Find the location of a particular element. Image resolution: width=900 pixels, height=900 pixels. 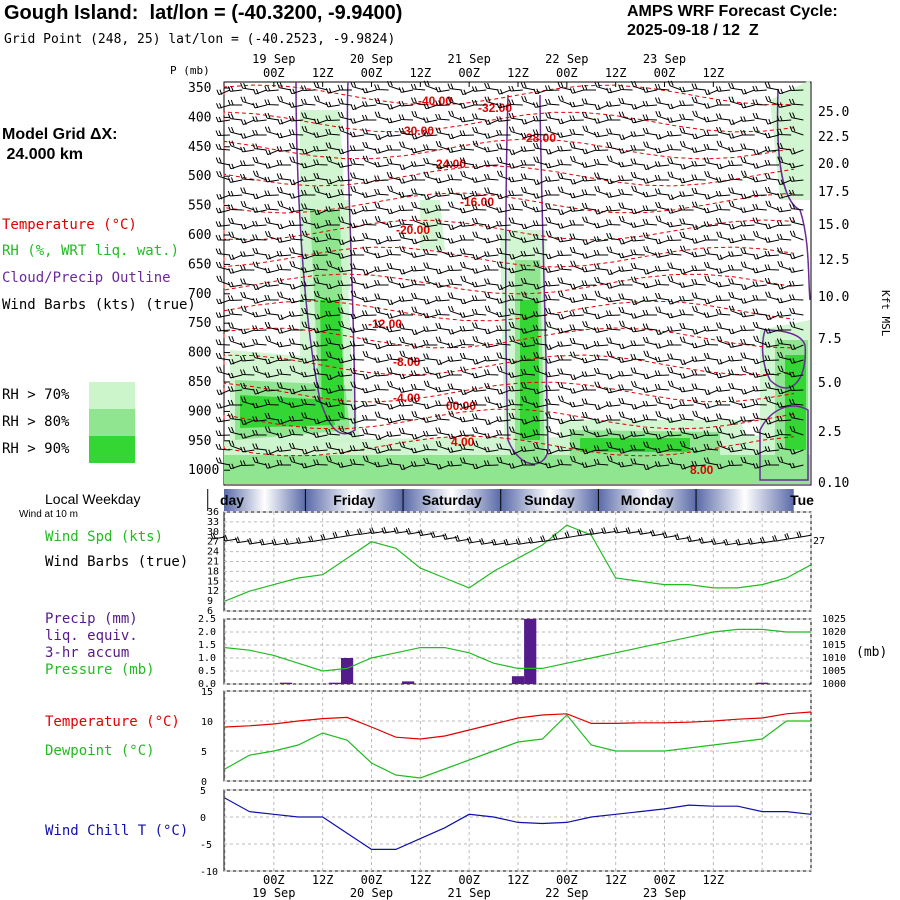

wind-tick-label: 15 is located at coordinates (213, 581).